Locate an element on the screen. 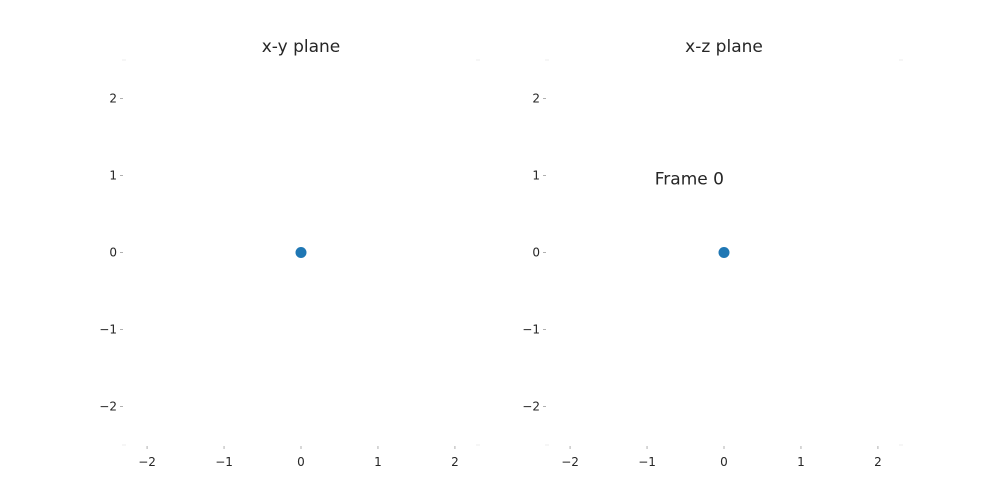 The image size is (1000, 500). y-axis-ticks-xy: −2 −1 0 1 2 is located at coordinates (111, 253).